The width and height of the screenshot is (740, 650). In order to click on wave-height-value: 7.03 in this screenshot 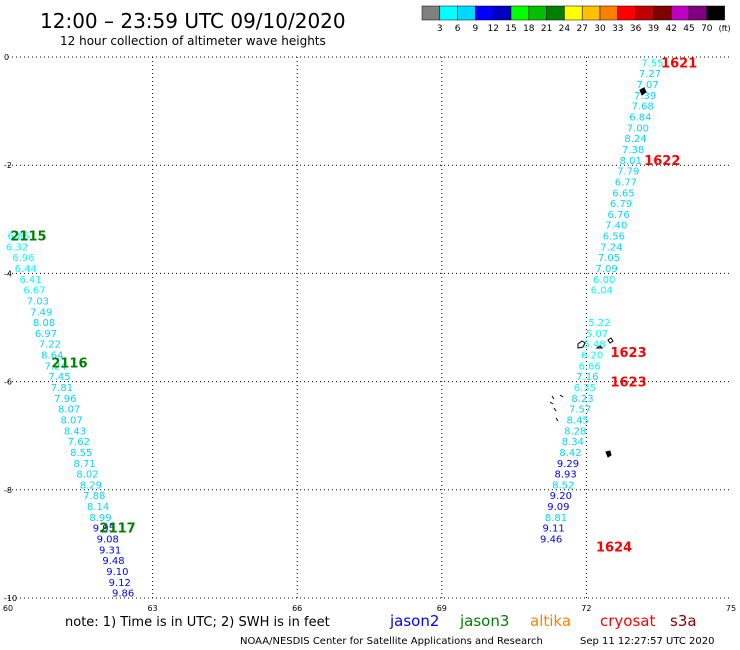, I will do `click(38, 301)`.